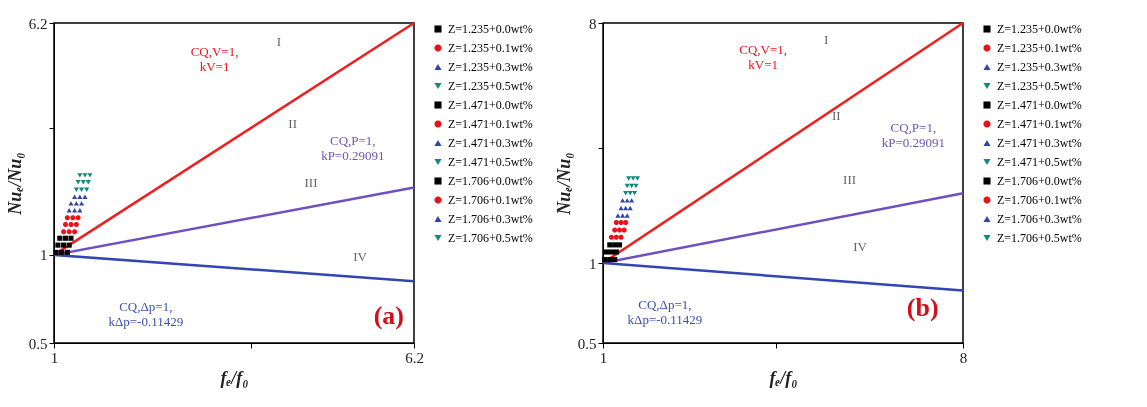  I want to click on x-tick-label: 1, so click(54, 357).